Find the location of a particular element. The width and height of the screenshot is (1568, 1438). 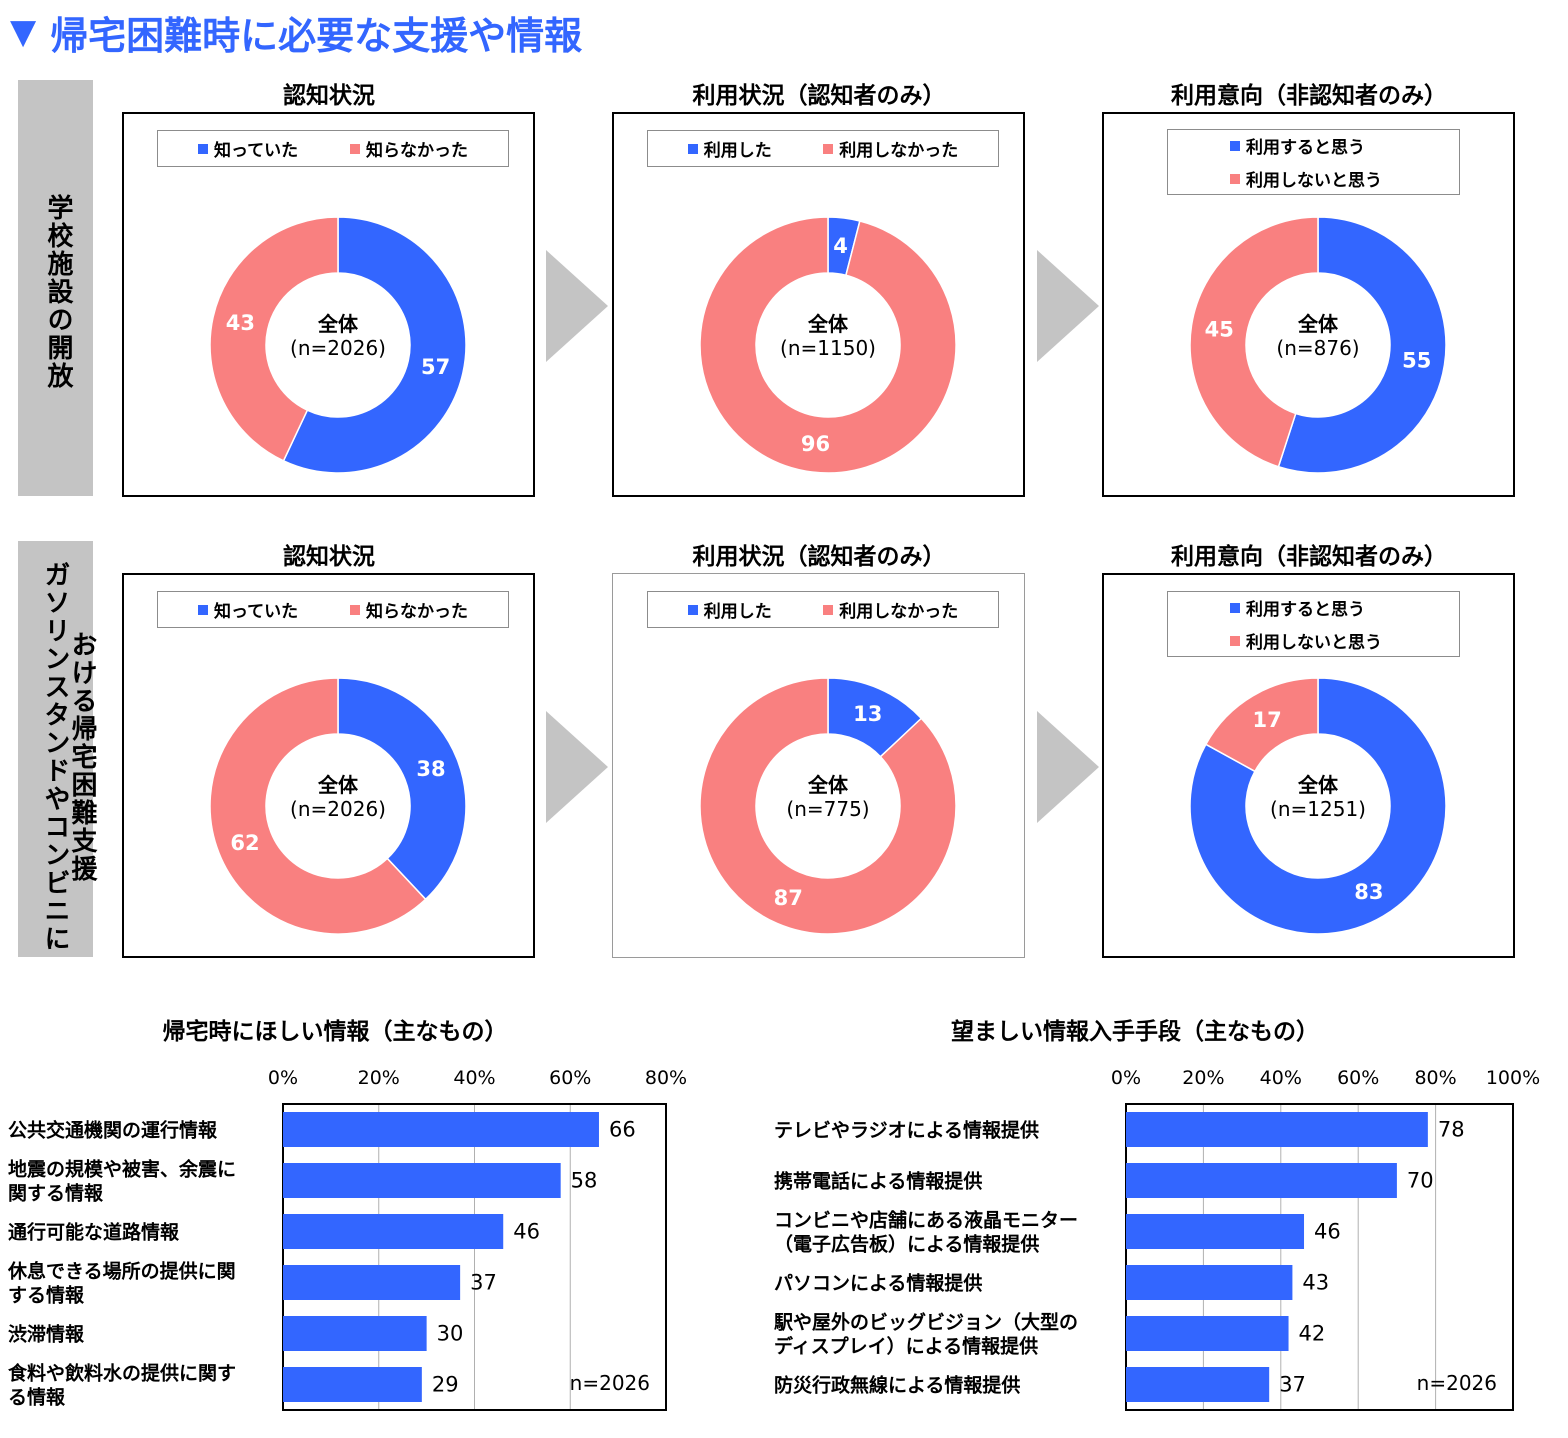

category-label: パソコンによる情報提供 is located at coordinates (878, 1283).